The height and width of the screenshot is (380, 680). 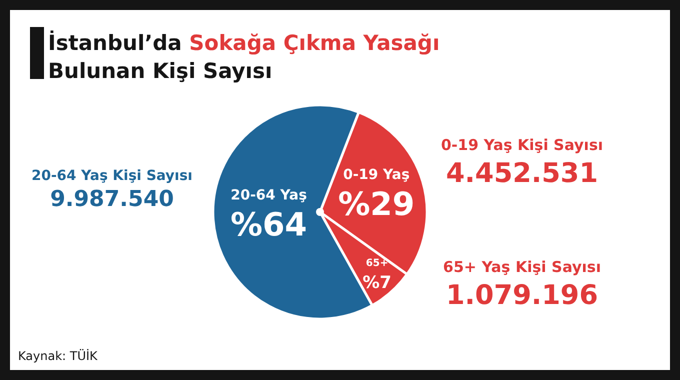 What do you see at coordinates (269, 225) in the screenshot?
I see `data-label: %64` at bounding box center [269, 225].